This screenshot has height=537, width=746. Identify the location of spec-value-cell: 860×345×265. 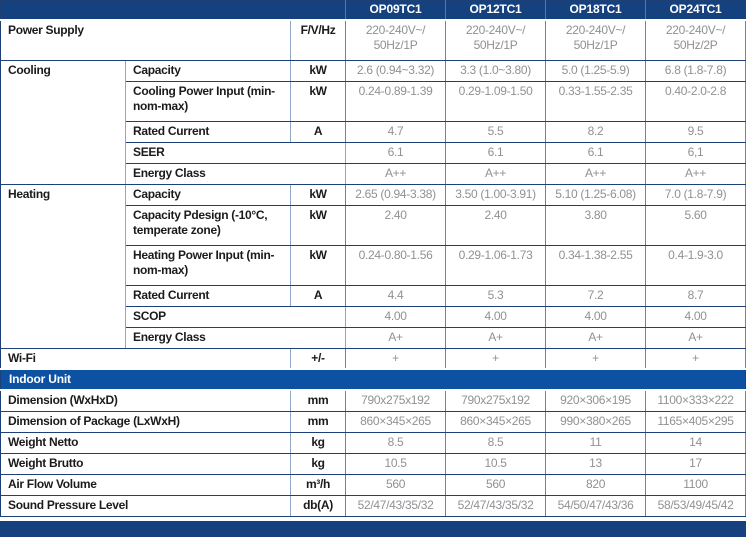
(396, 421).